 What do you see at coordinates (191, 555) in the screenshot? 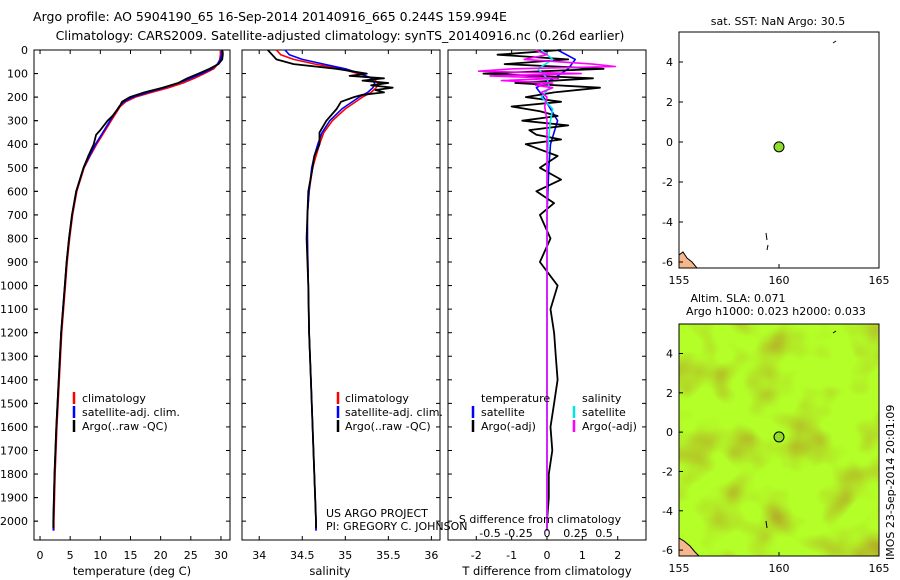
I see `x-tick-label: 25` at bounding box center [191, 555].